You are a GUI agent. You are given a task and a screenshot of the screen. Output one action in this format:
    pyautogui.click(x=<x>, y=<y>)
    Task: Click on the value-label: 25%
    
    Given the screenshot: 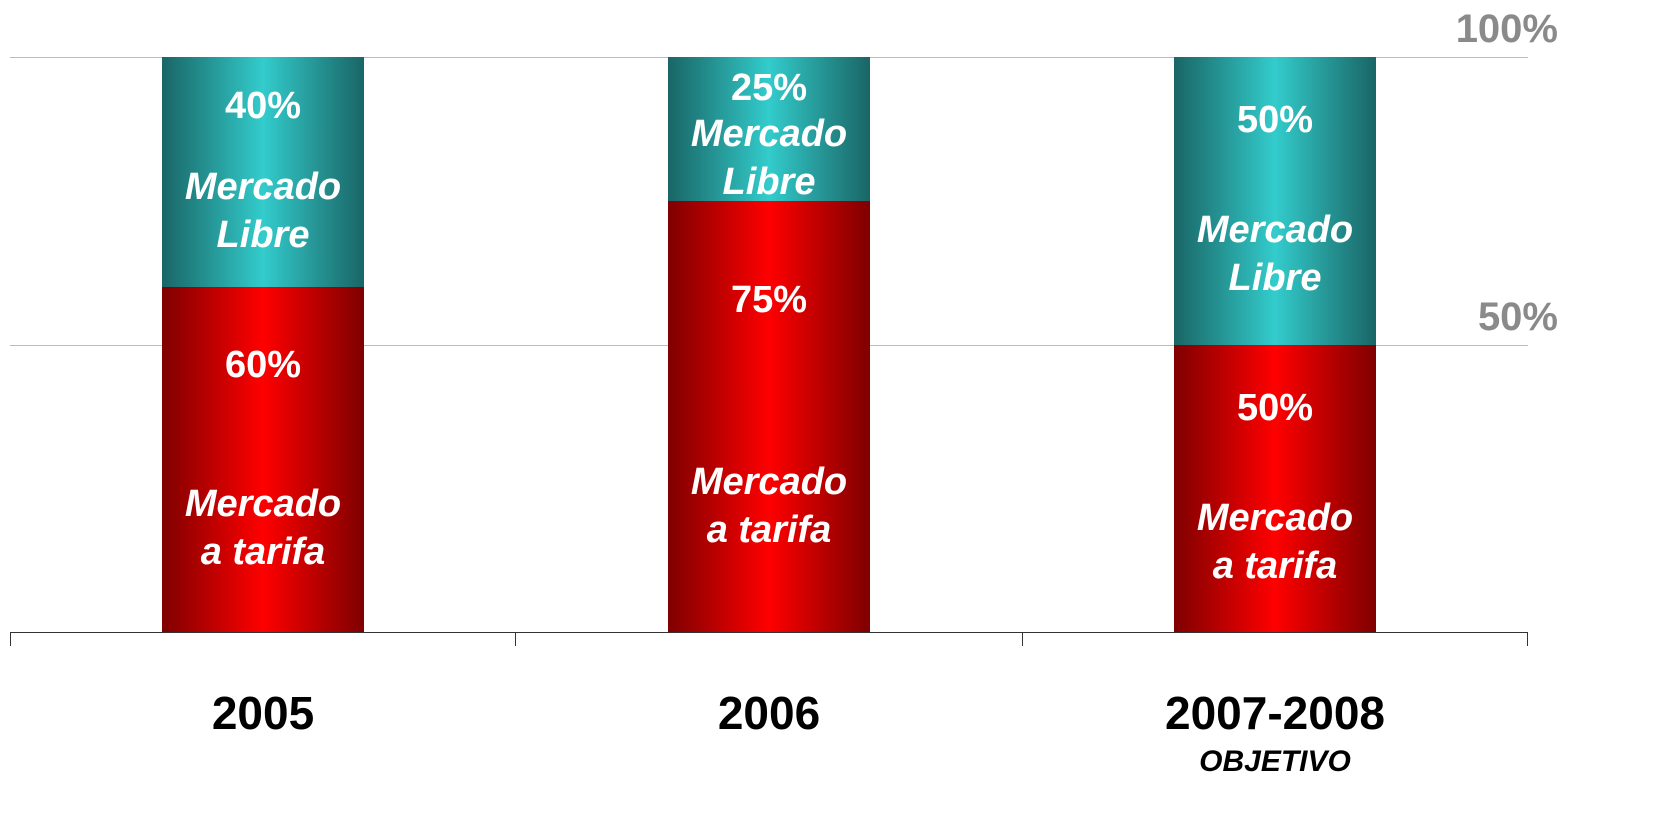 What is the action you would take?
    pyautogui.click(x=769, y=88)
    